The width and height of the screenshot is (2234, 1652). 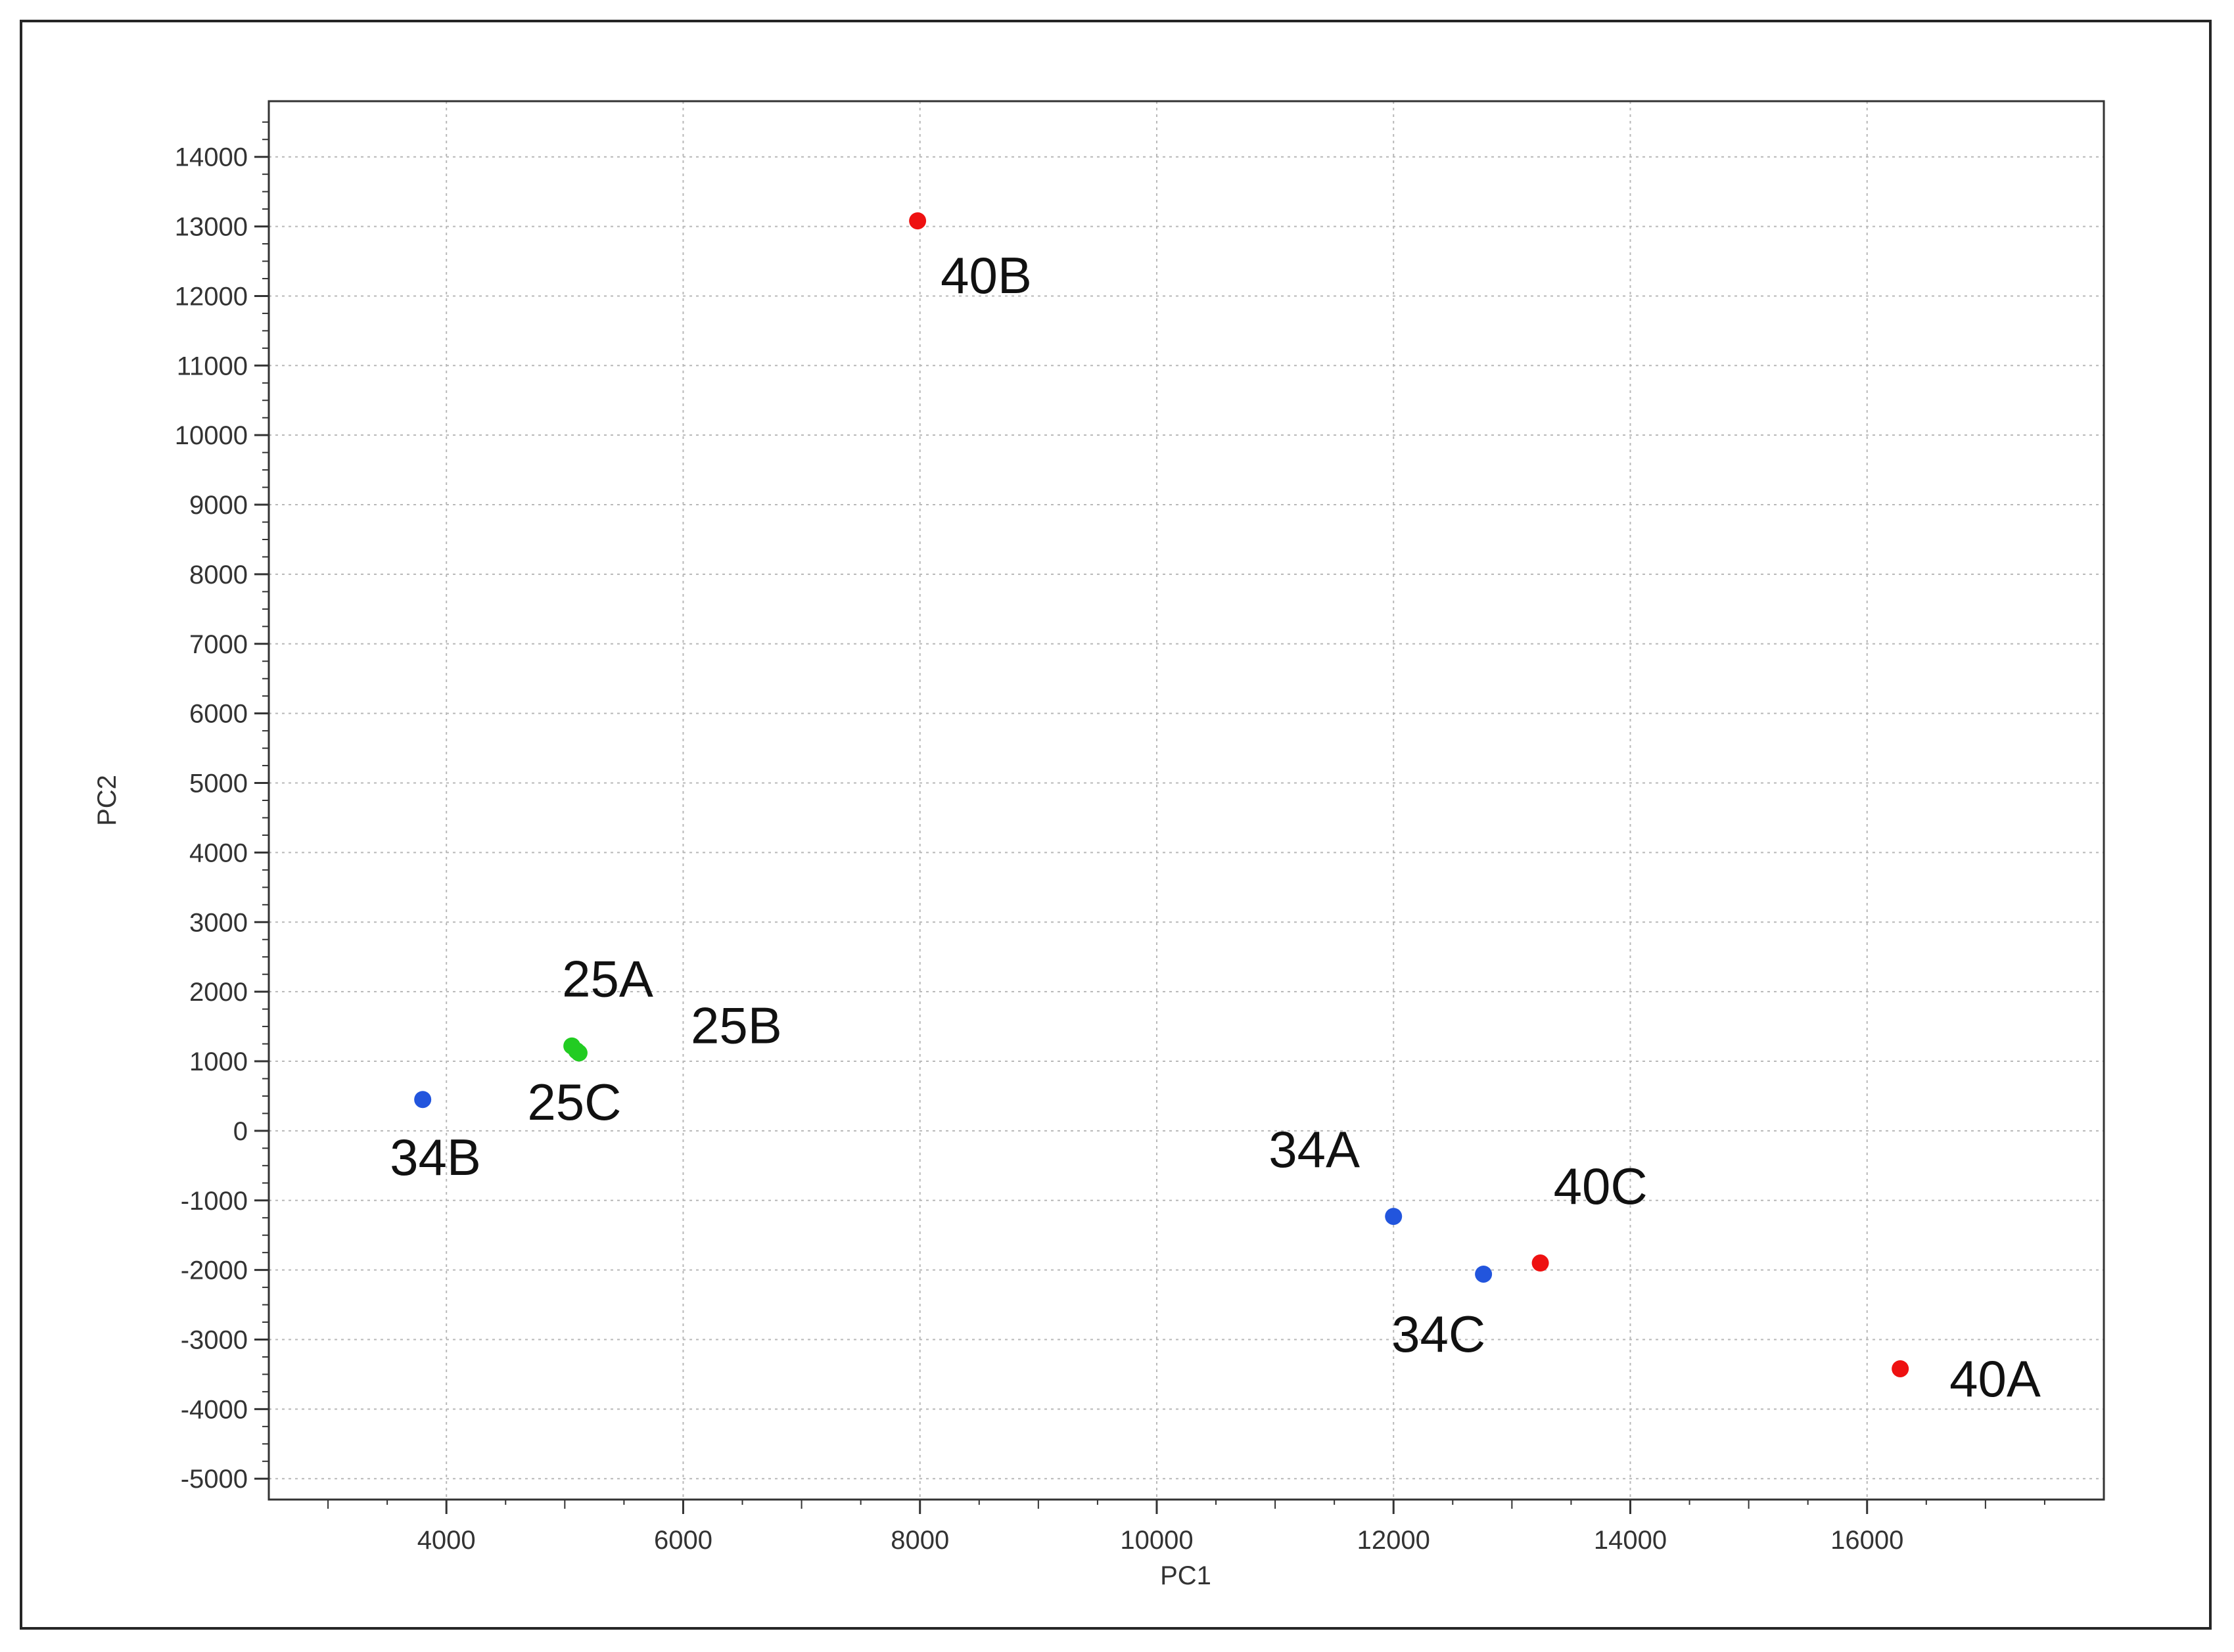 What do you see at coordinates (1866, 1540) in the screenshot?
I see `x-tick-label: 16000` at bounding box center [1866, 1540].